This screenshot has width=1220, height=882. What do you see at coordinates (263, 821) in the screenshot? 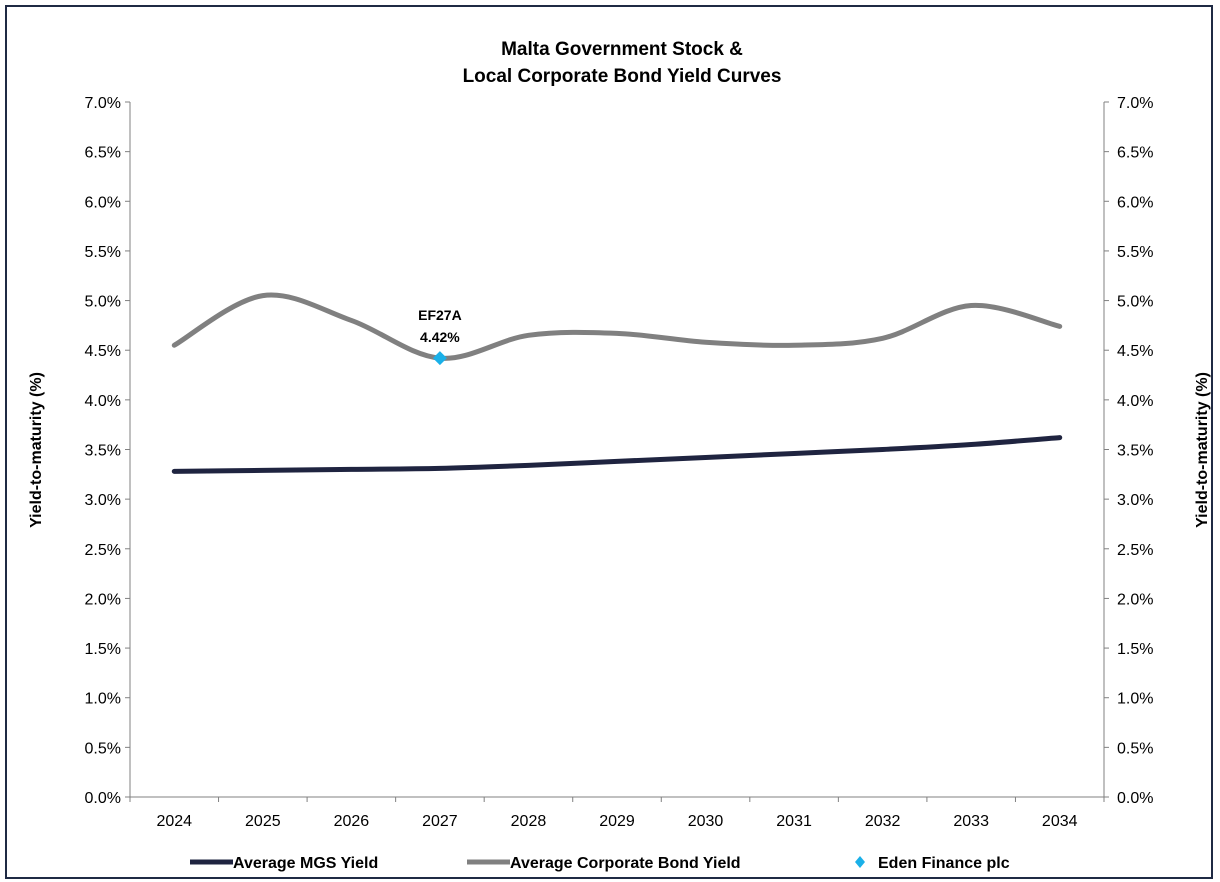
I see `x-tick-label: 2025` at bounding box center [263, 821].